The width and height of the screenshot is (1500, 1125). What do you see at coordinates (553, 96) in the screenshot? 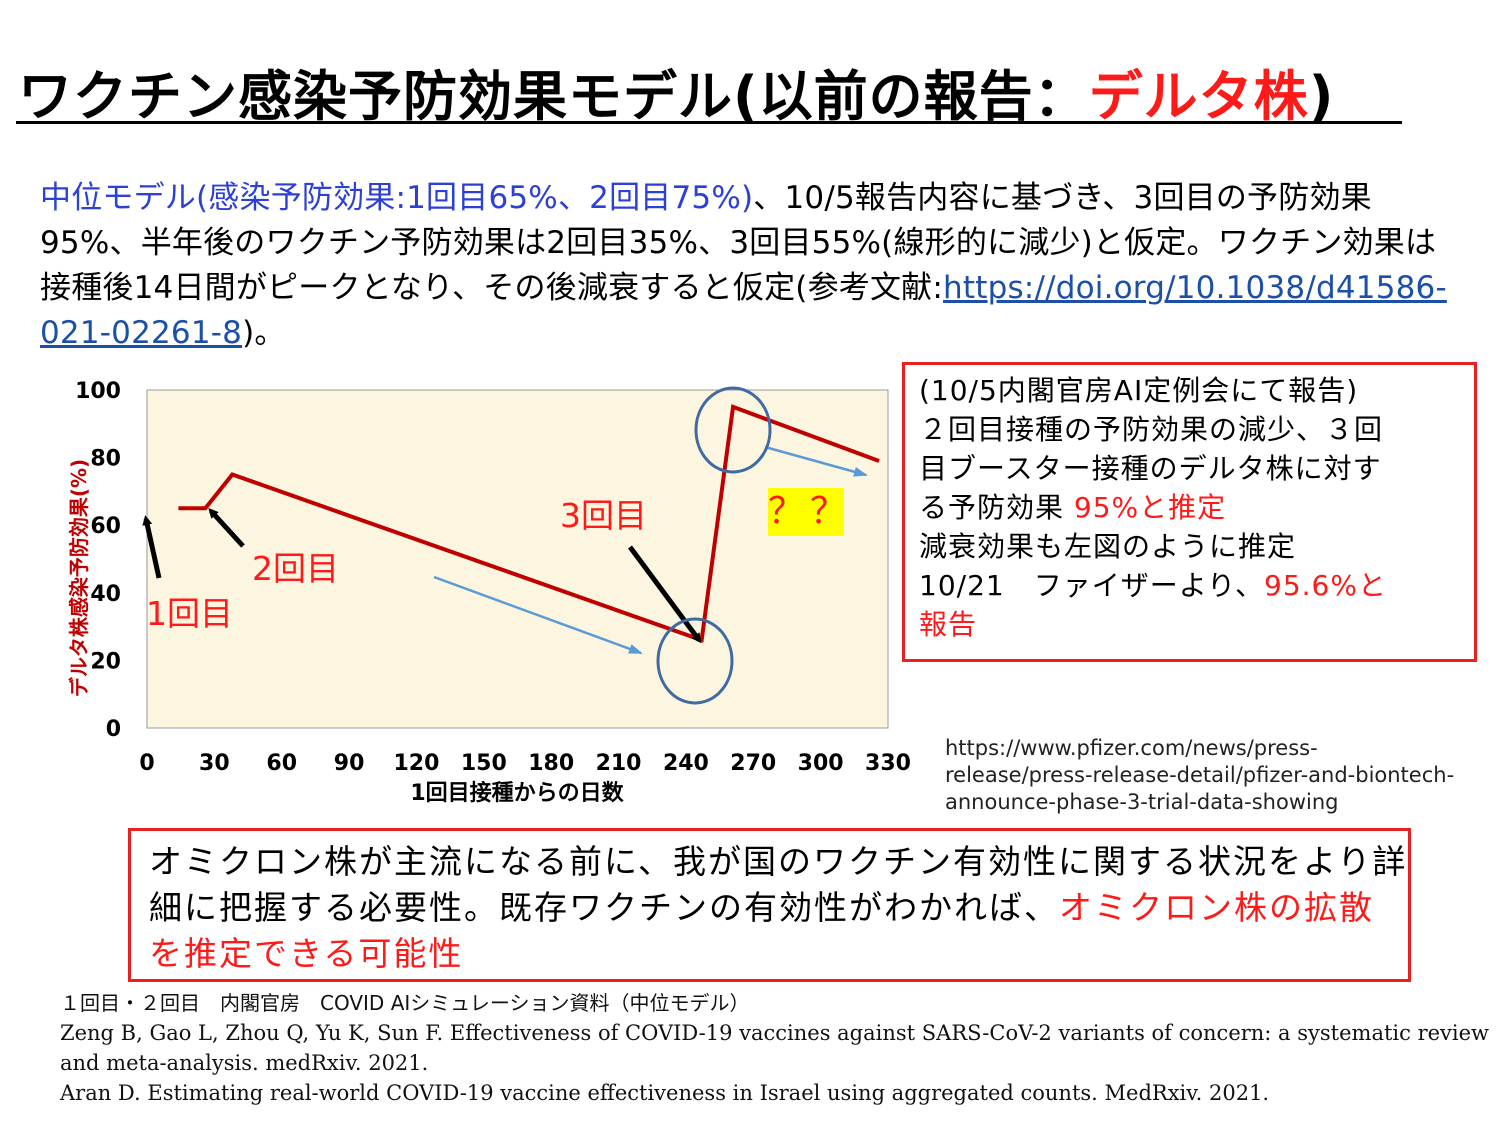
I see `title-main: ワクチン感染予防効果モデル(以前の報告：` at bounding box center [553, 96].